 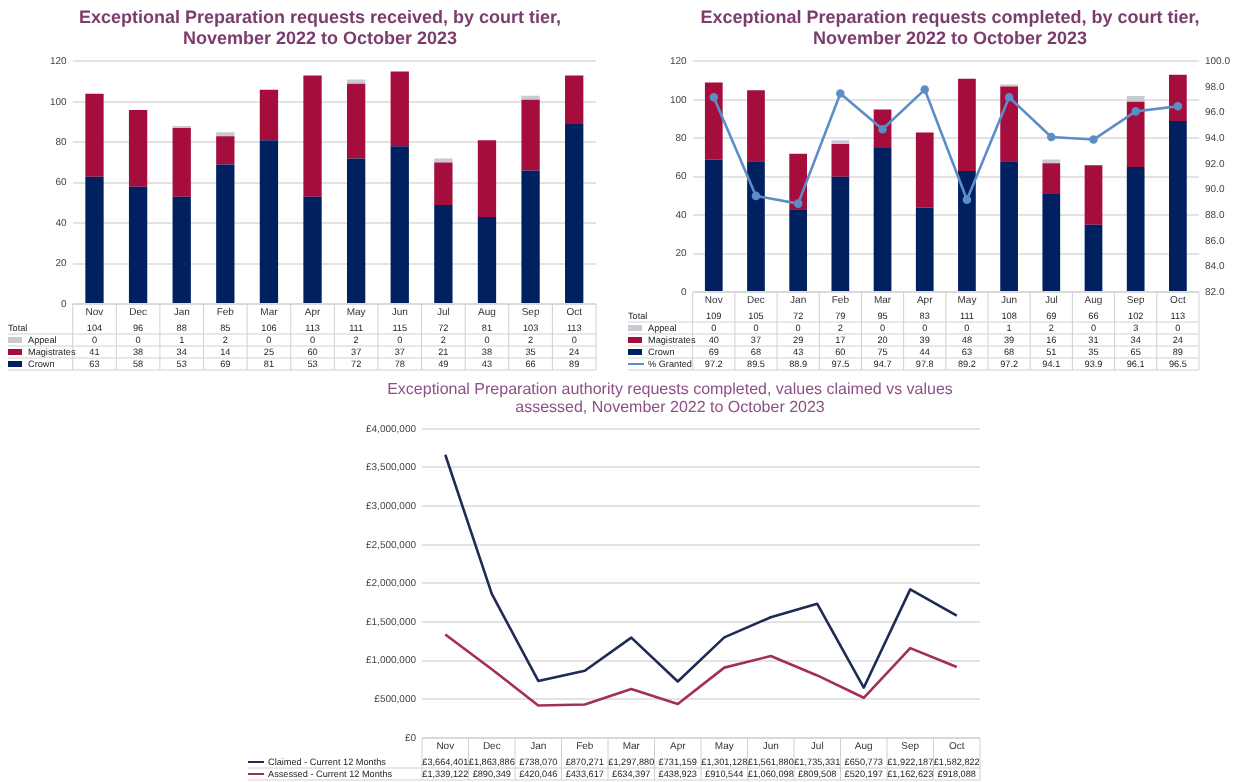 I want to click on chart-title: Exceptional Preparation authority requests completed, values claimed vs values assessed, November 2022 to October 2023, so click(x=670, y=398).